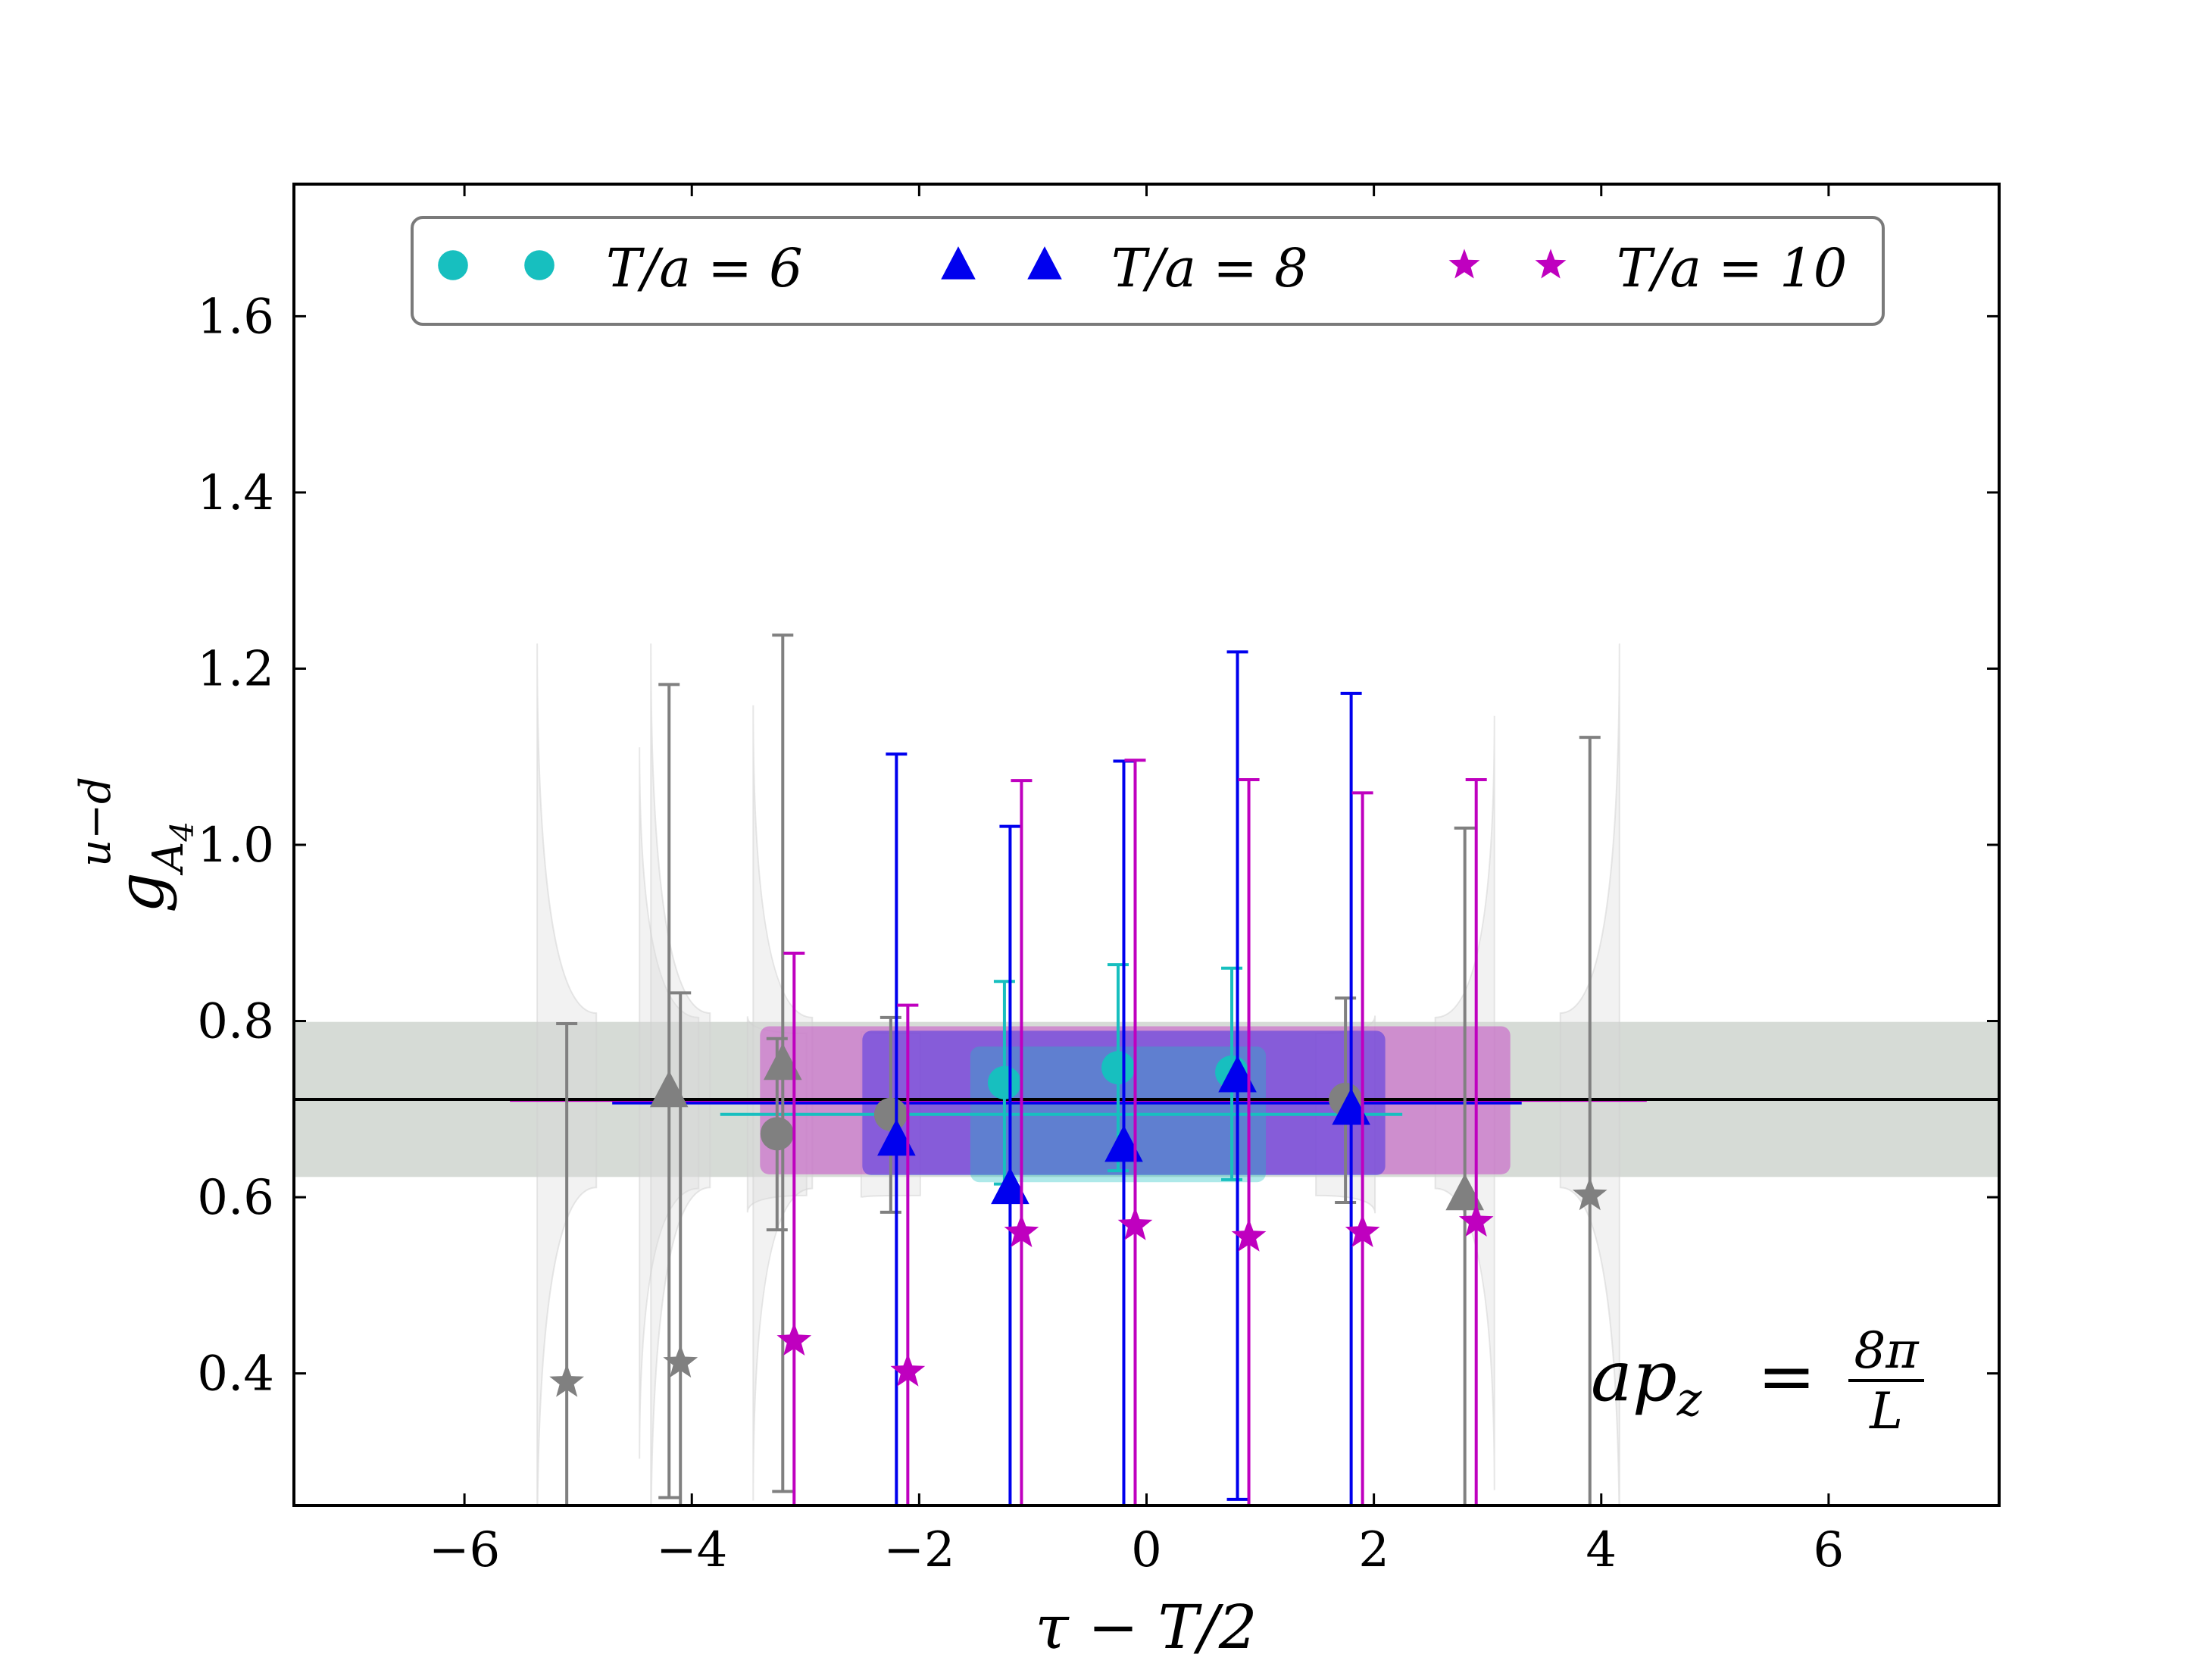  Describe the element at coordinates (1373, 1550) in the screenshot. I see `x-tick-label: 2` at that location.